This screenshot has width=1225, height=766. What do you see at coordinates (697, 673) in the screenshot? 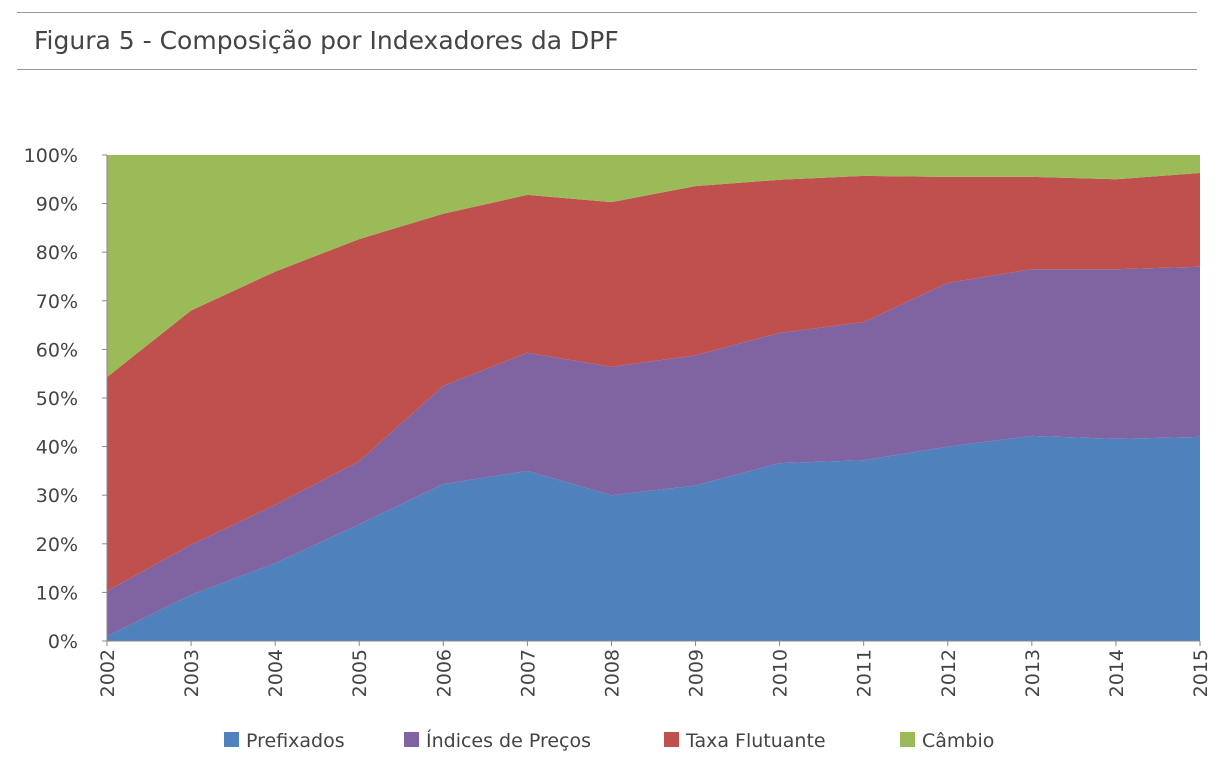
I see `x-tick-label: 2009` at bounding box center [697, 673].